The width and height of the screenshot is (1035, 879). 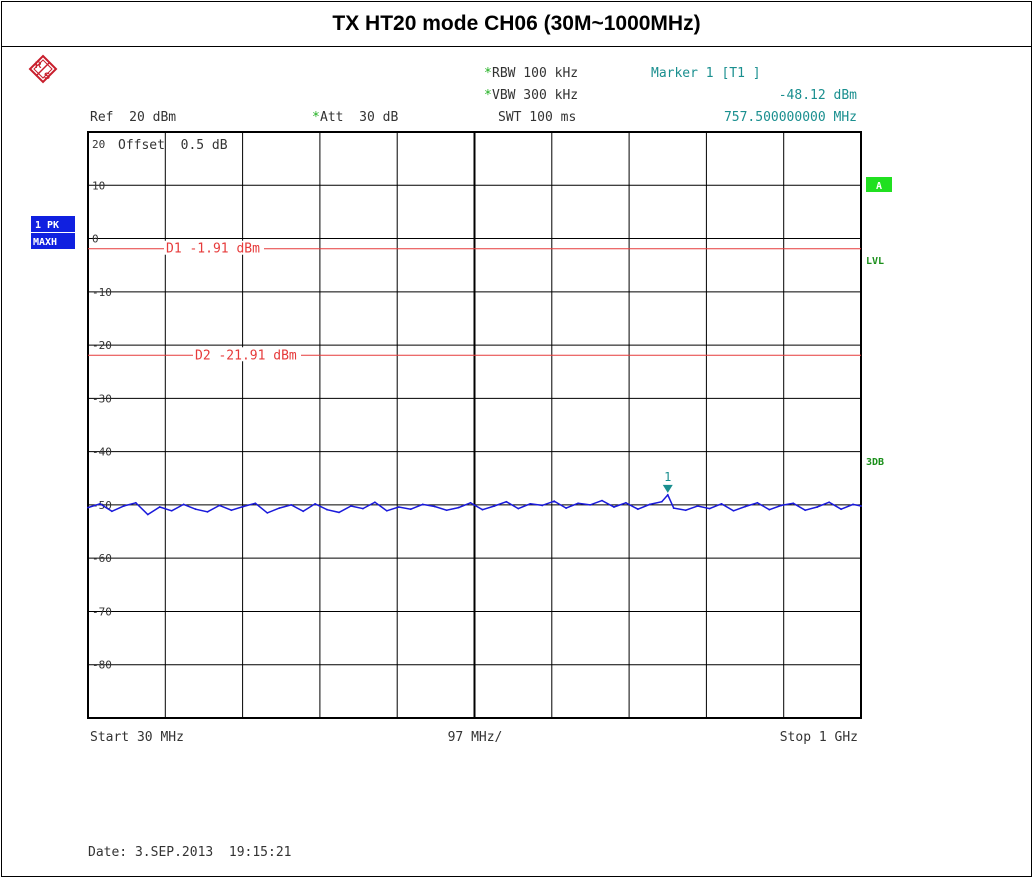 I want to click on svg-text: S, so click(x=47, y=76).